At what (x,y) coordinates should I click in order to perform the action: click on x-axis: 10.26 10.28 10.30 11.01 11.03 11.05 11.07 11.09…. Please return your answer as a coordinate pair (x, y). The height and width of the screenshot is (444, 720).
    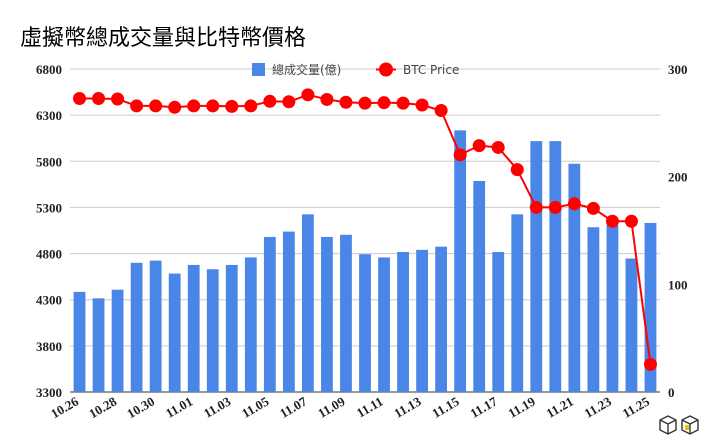
    Looking at the image, I should click on (350, 407).